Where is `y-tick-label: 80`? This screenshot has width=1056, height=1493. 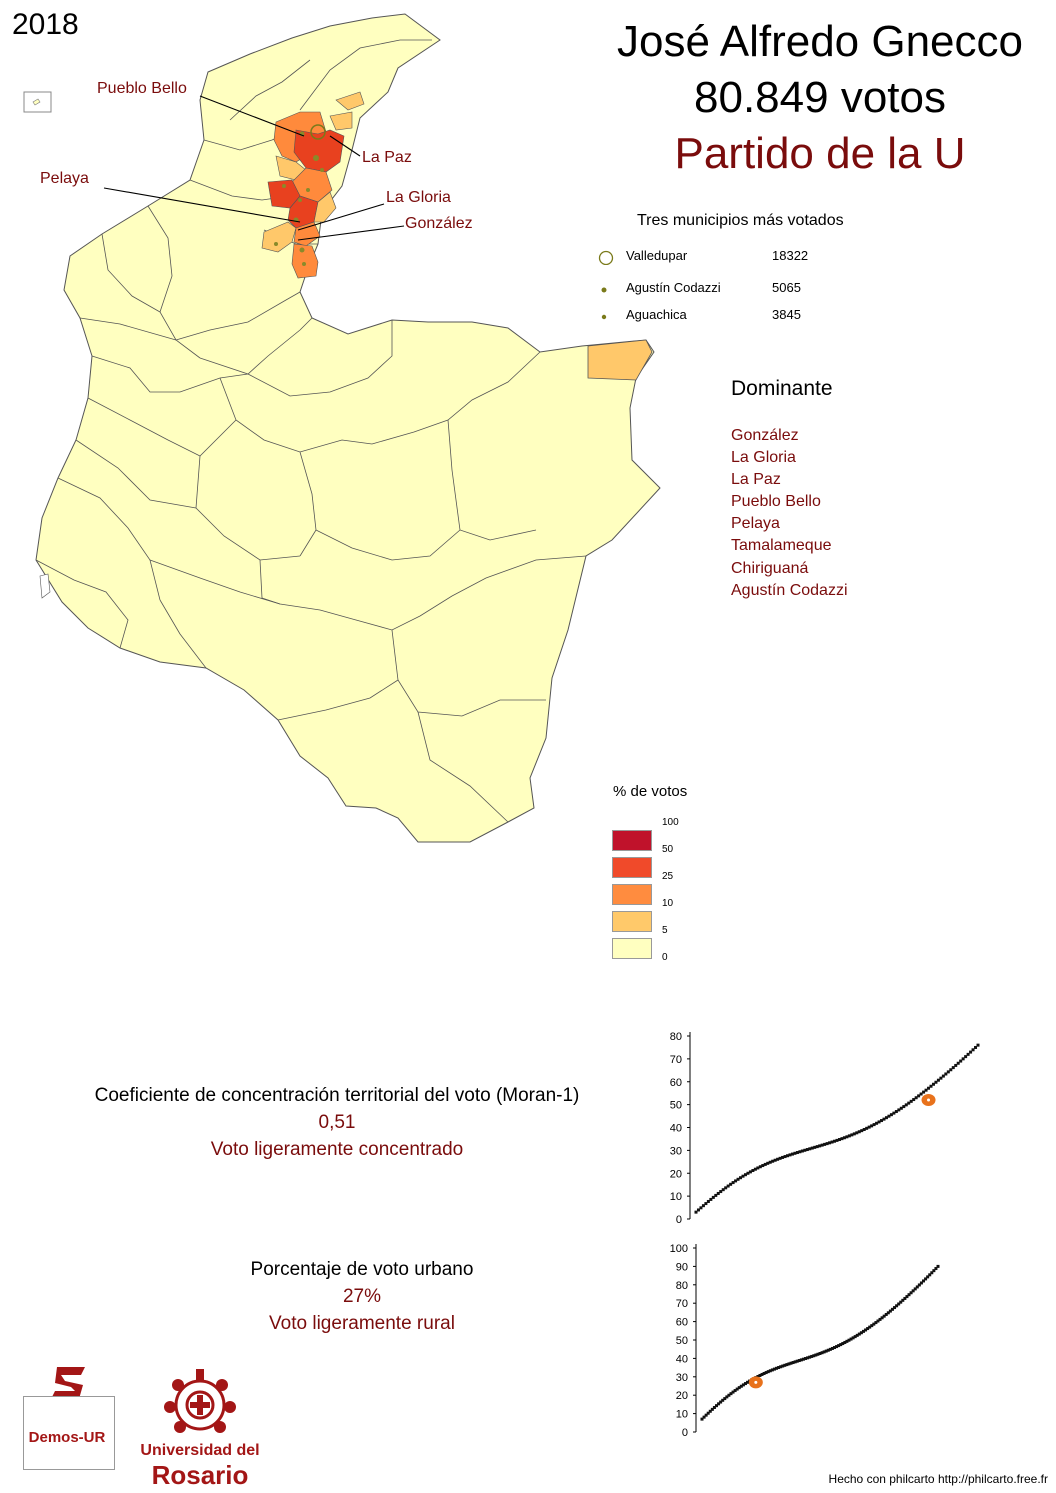
y-tick-label: 80 is located at coordinates (682, 1286).